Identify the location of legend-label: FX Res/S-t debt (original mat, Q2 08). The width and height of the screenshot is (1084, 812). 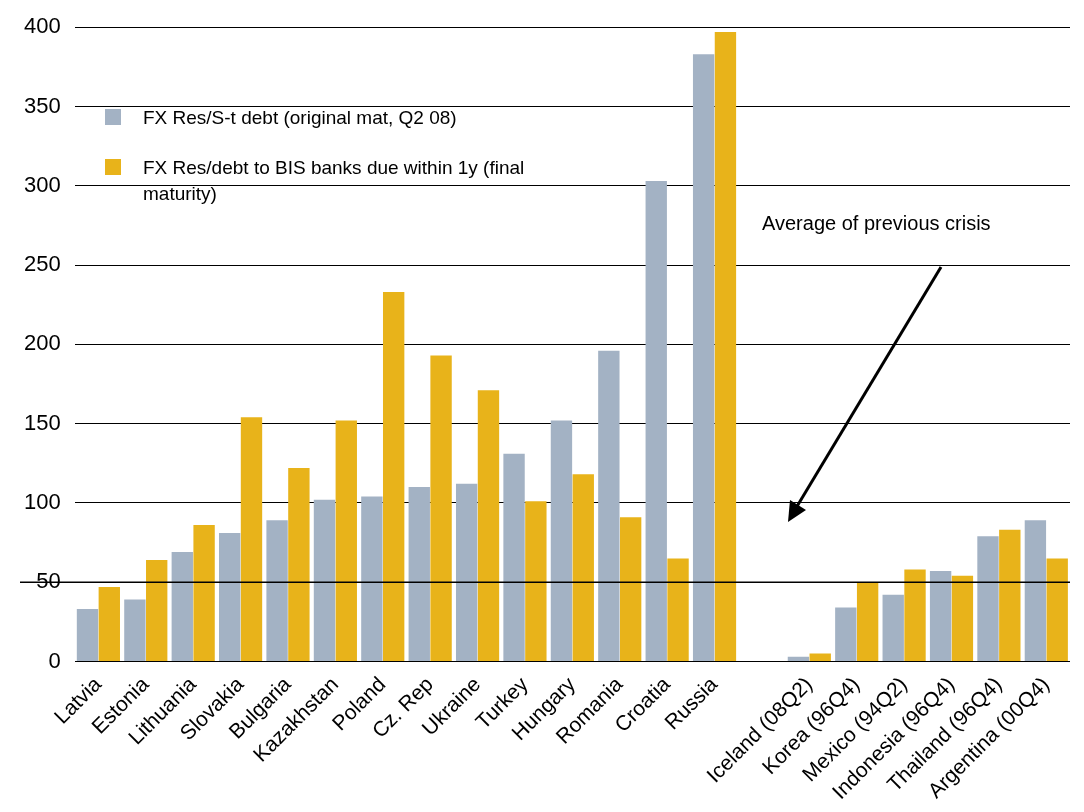
(300, 118).